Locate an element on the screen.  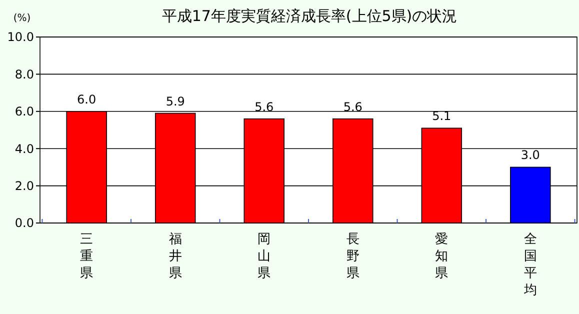
data-label: 6.0 is located at coordinates (86, 99).